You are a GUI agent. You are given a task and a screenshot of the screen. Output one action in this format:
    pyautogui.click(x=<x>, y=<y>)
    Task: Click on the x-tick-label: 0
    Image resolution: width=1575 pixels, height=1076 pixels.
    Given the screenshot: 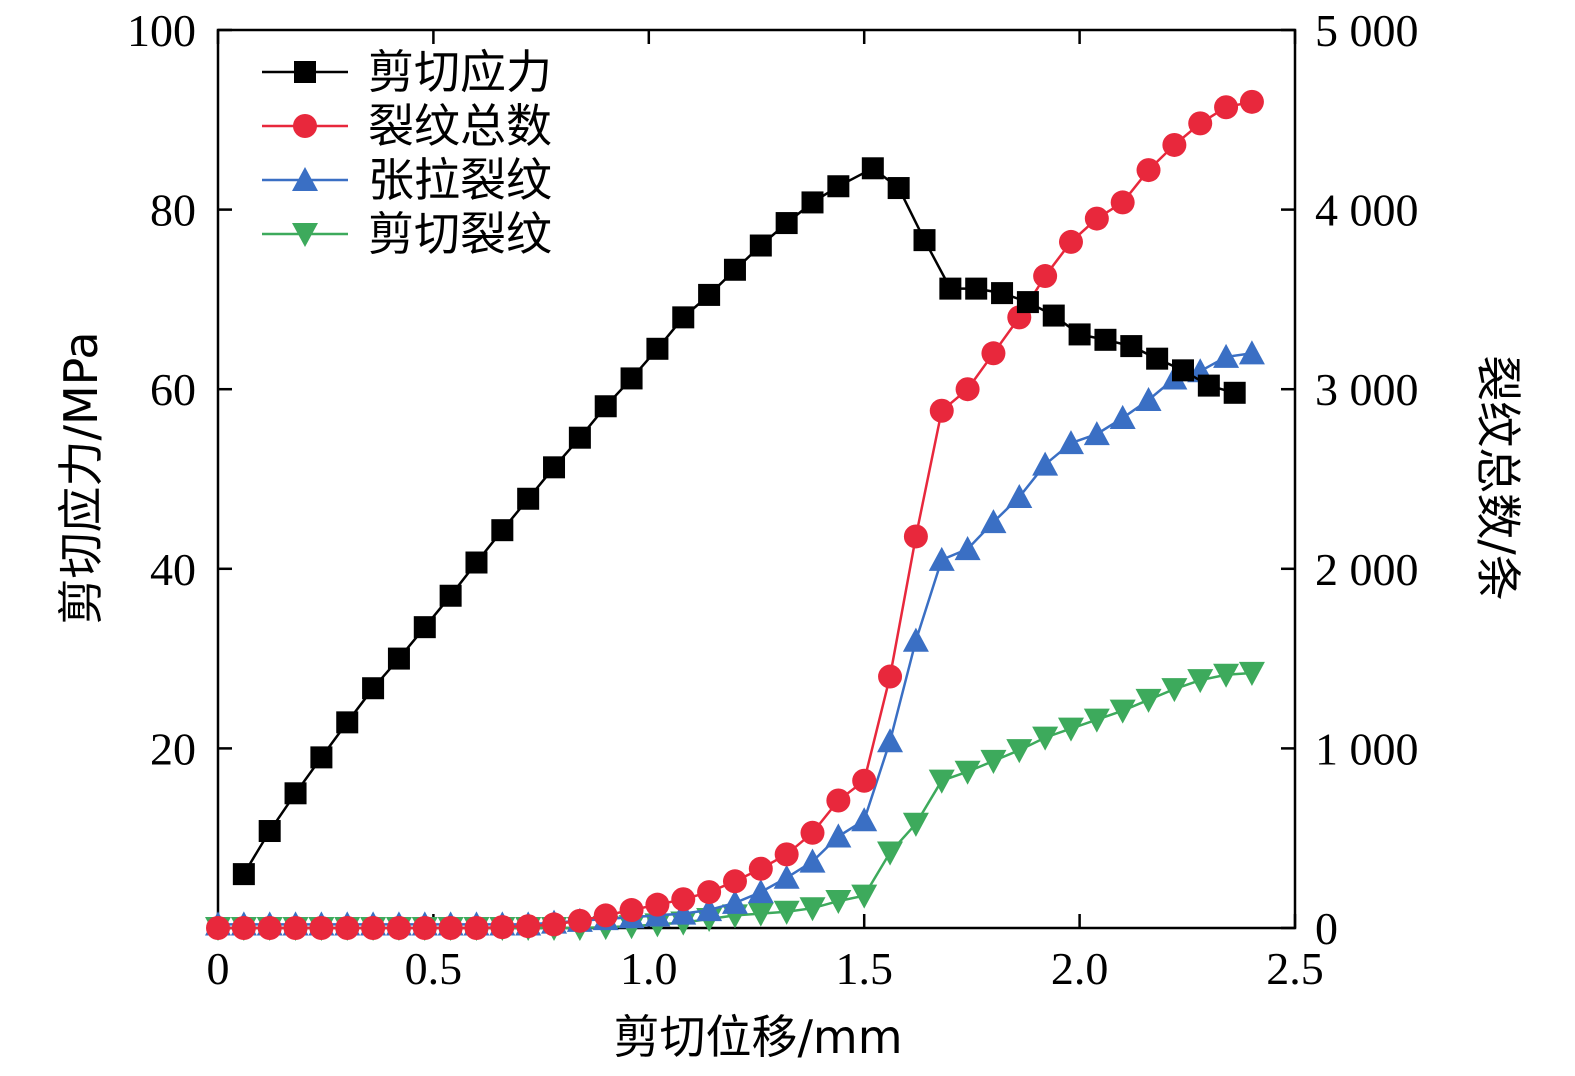 What is the action you would take?
    pyautogui.click(x=218, y=968)
    